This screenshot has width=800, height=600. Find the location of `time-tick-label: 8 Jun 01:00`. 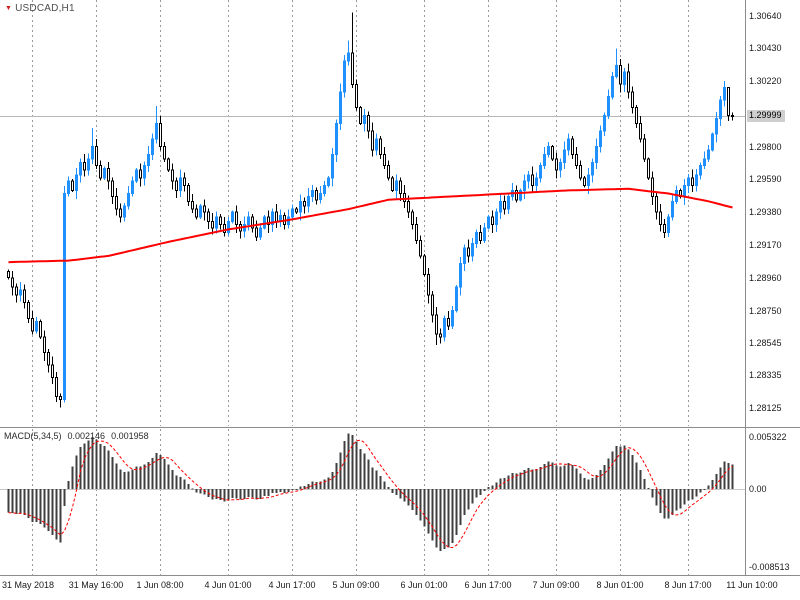

time-tick-label: 8 Jun 01:00 is located at coordinates (620, 585).